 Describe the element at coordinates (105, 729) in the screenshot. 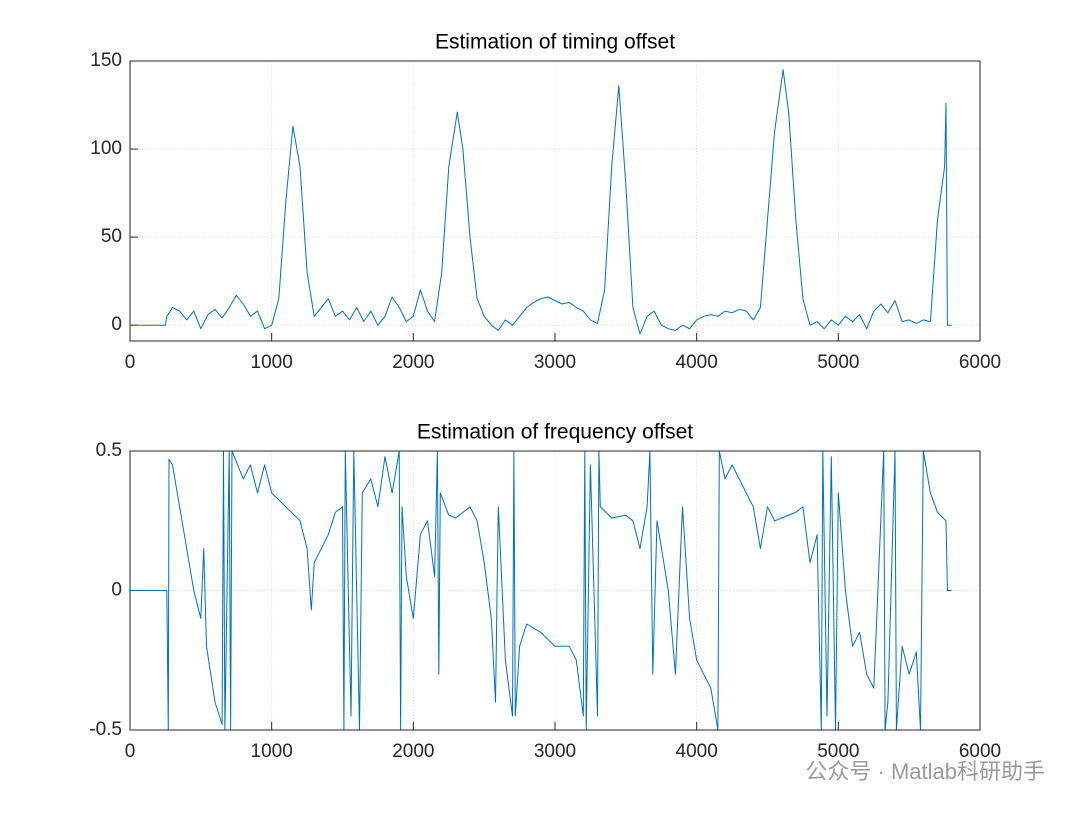

I see `y-tick-label: -0.5` at that location.